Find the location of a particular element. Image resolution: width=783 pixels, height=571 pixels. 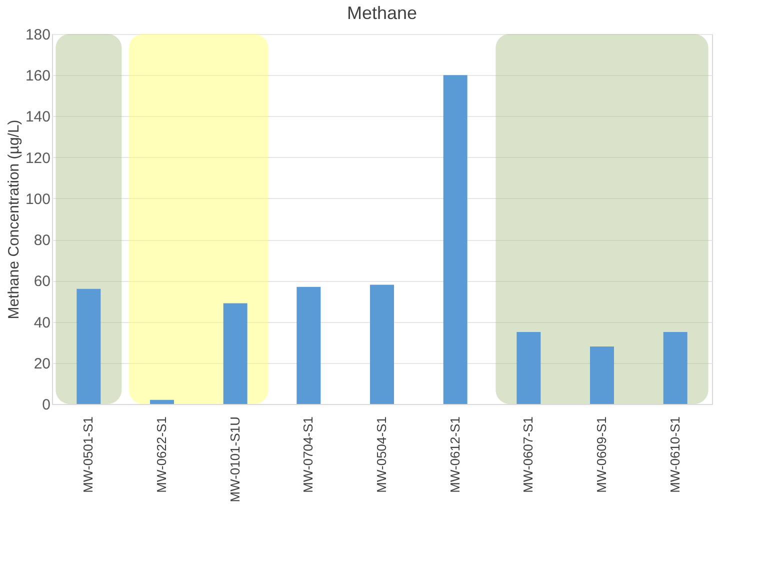

y-tick-label: 180 is located at coordinates (37, 35).